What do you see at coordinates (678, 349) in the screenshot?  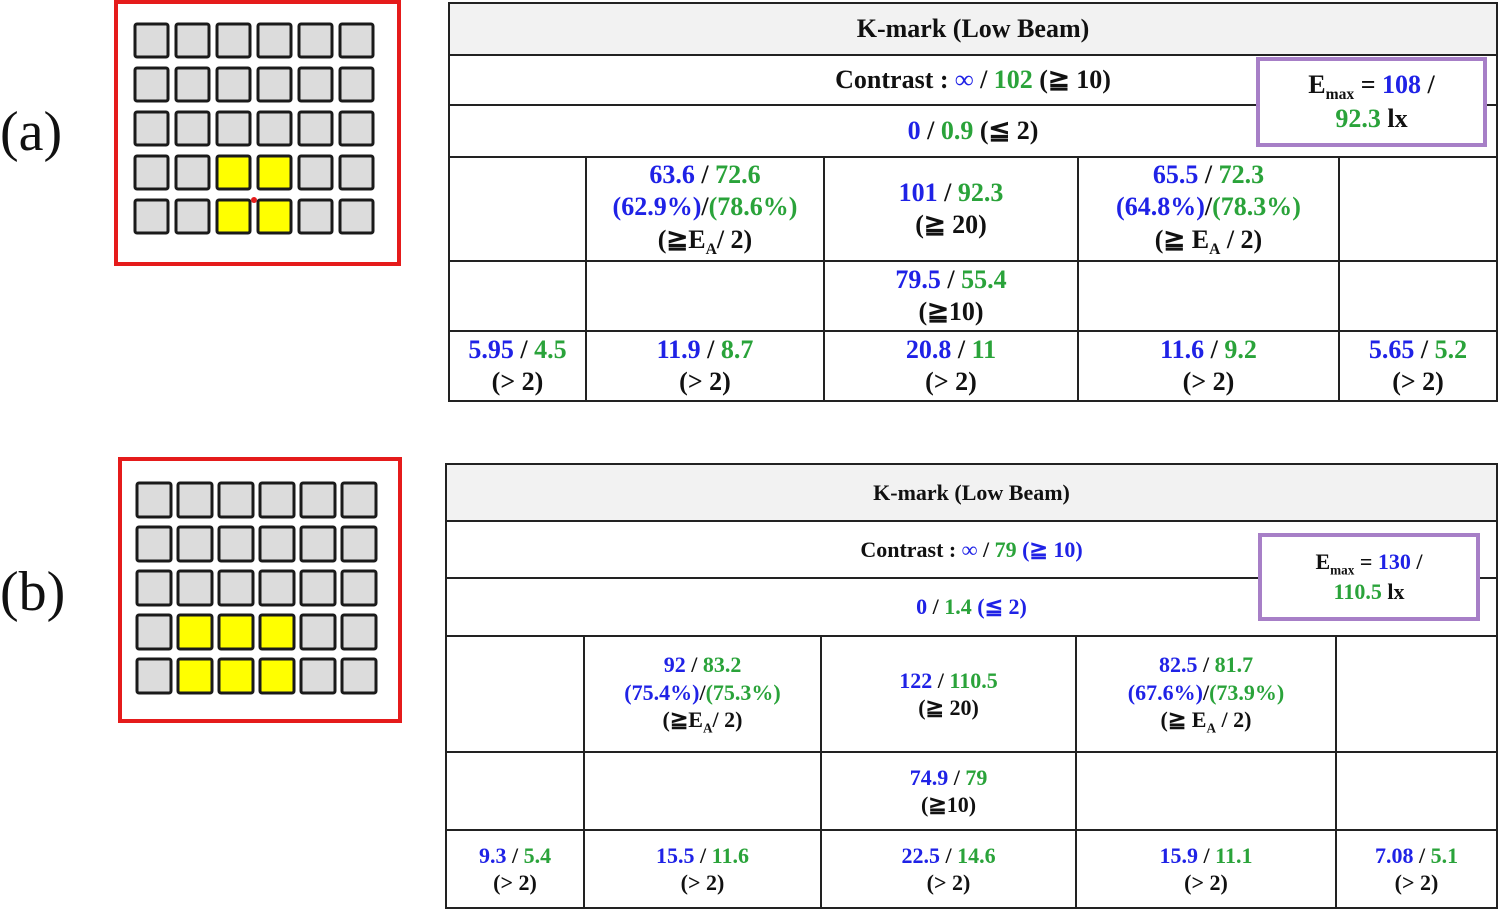 I see `value-1: 11.9` at bounding box center [678, 349].